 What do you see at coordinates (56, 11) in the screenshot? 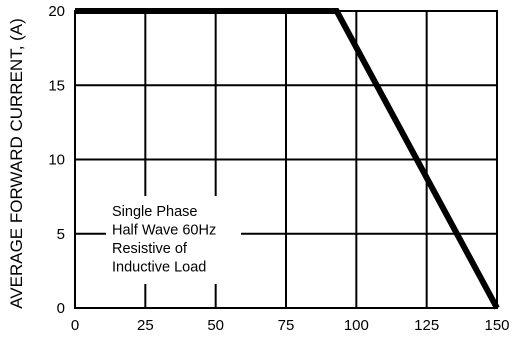
I see `y-tick-label: 20` at bounding box center [56, 11].